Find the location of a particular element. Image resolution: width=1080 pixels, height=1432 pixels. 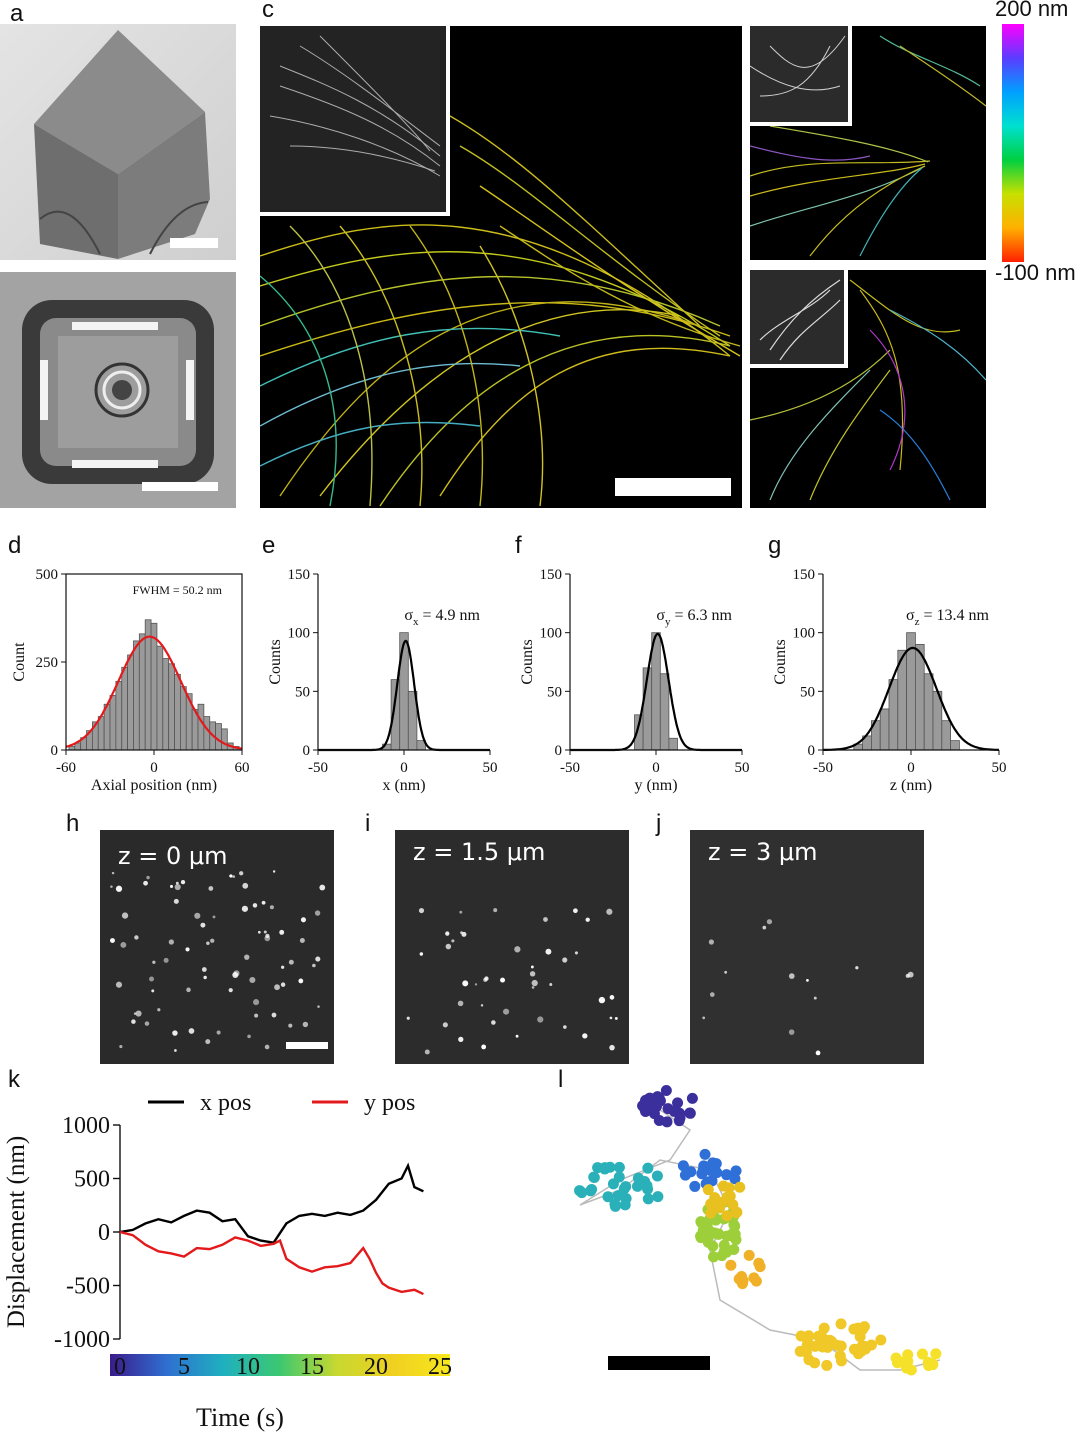

depth-colorbar is located at coordinates (1013, 143).